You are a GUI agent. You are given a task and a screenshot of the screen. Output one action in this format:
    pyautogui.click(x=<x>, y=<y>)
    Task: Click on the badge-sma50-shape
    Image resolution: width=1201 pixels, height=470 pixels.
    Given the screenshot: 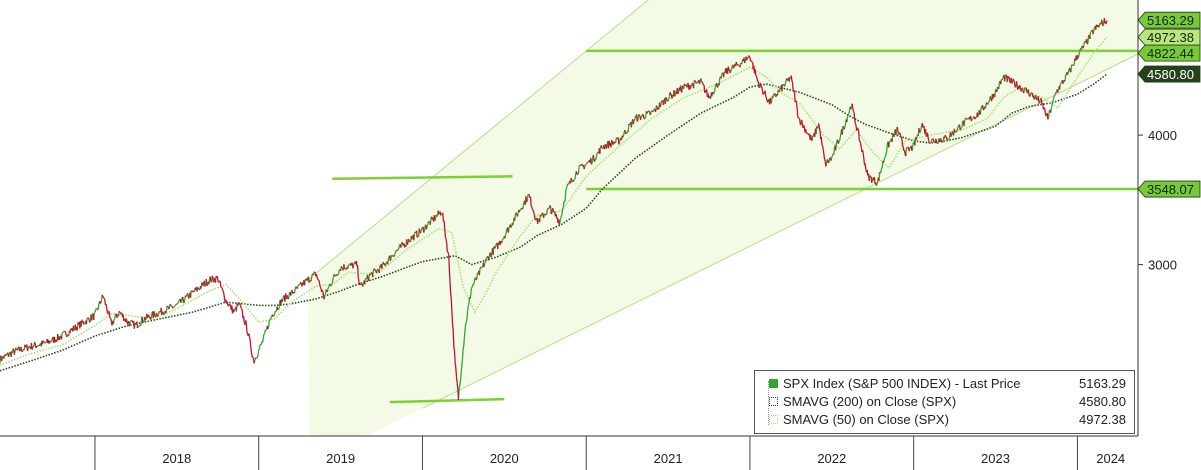 What is the action you would take?
    pyautogui.click(x=1169, y=37)
    